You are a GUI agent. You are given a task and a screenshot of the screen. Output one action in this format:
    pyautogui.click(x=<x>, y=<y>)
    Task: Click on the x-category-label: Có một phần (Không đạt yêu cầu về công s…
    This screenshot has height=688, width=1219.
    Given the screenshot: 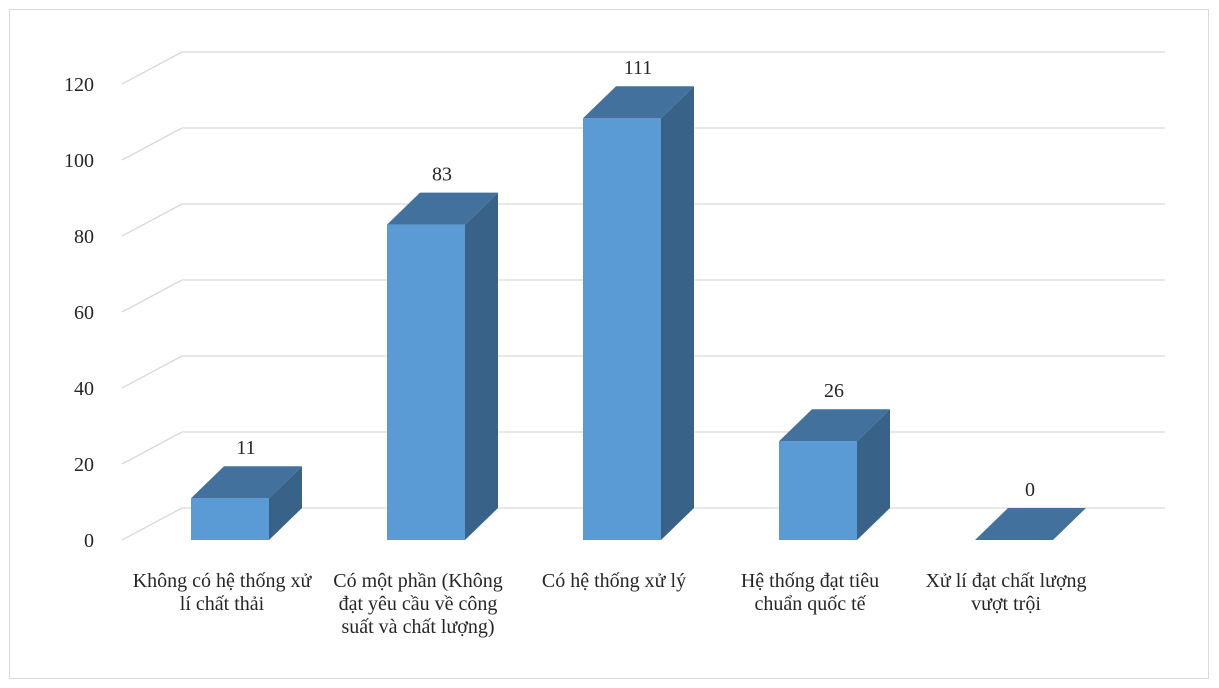 What is the action you would take?
    pyautogui.click(x=418, y=604)
    